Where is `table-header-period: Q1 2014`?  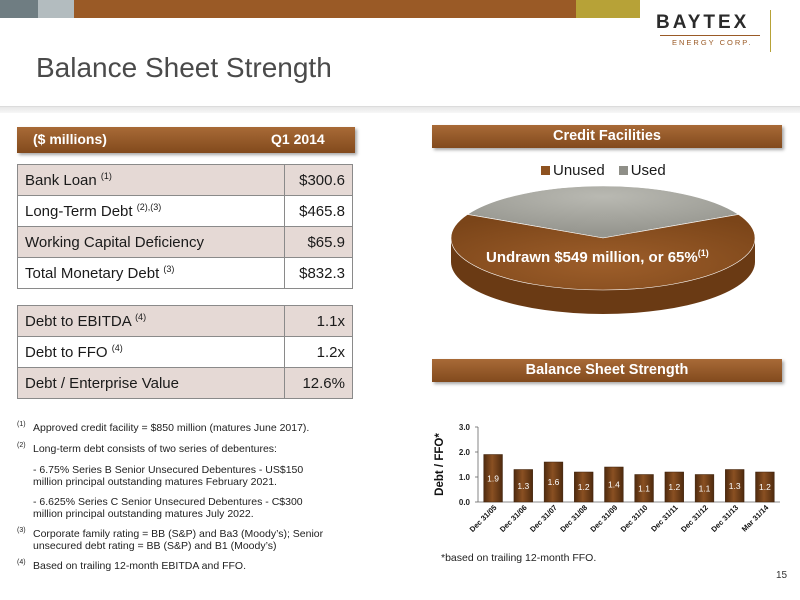 table-header-period: Q1 2014 is located at coordinates (298, 139).